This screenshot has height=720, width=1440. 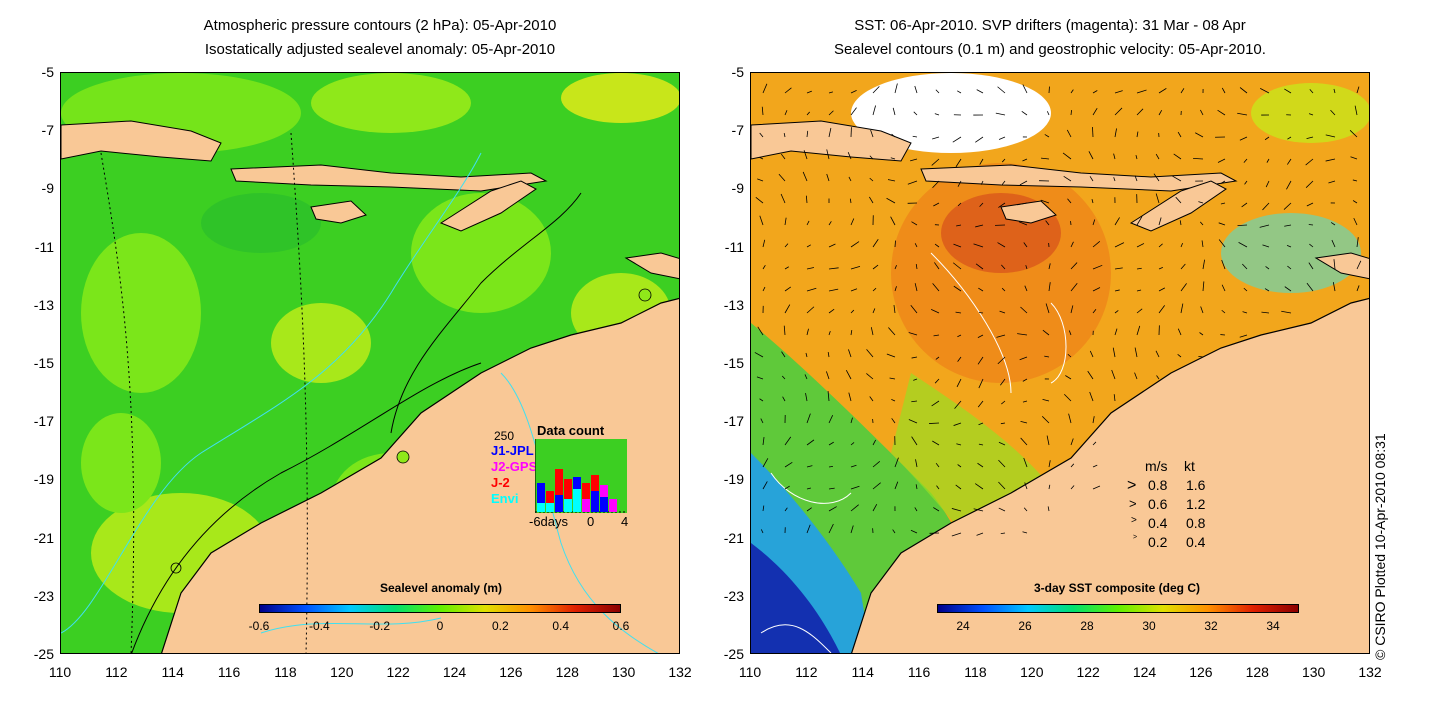 What do you see at coordinates (259, 626) in the screenshot?
I see `colorbar-tick-label: -0.6` at bounding box center [259, 626].